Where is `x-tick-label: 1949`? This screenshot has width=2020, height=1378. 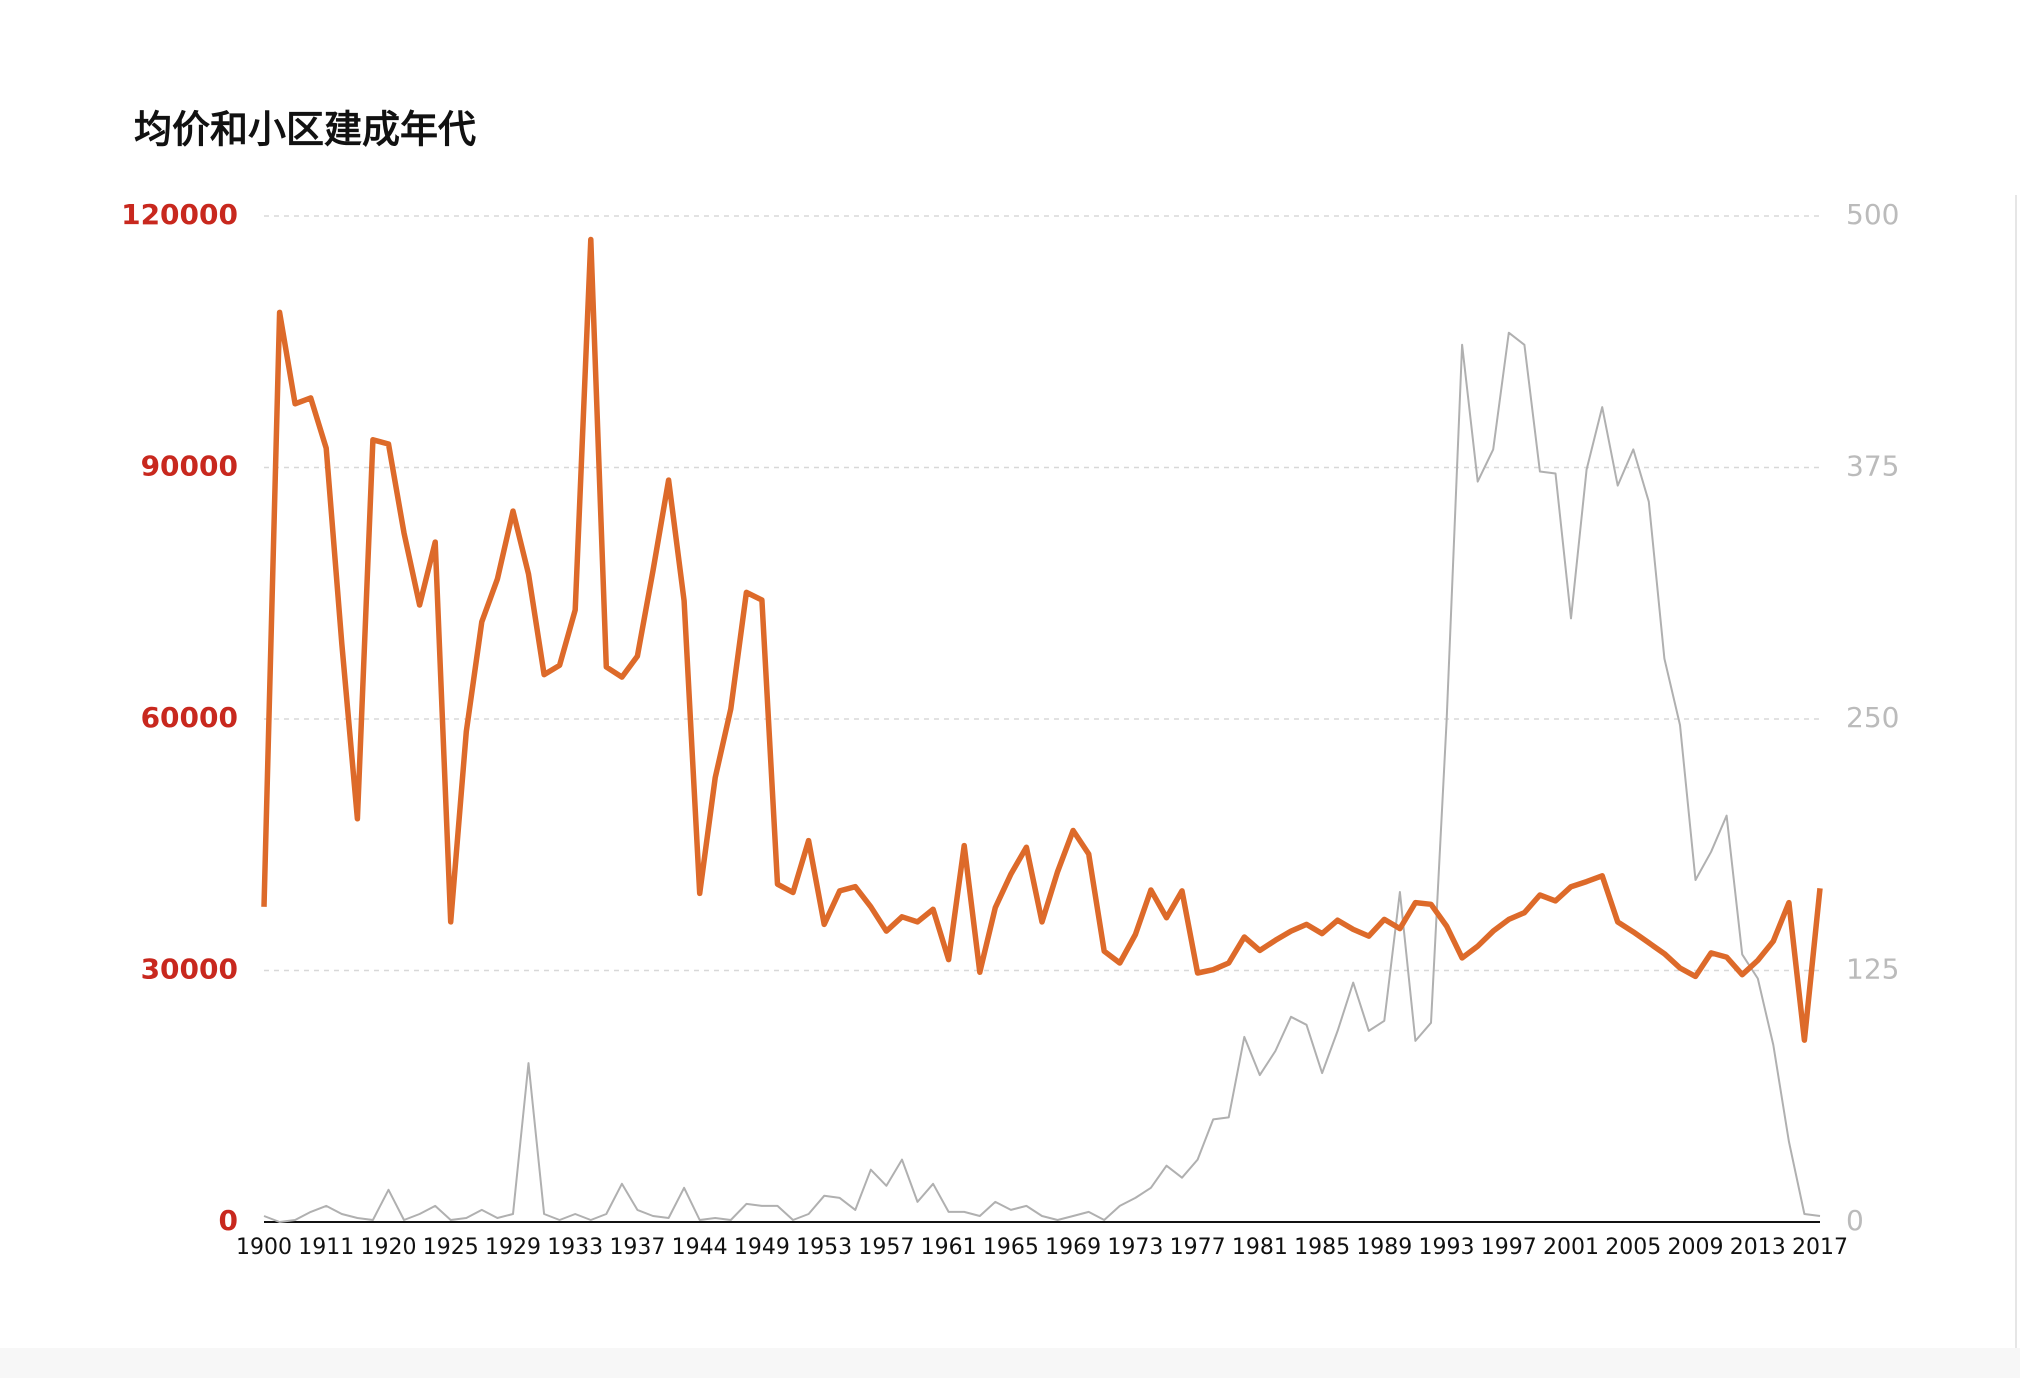
x-tick-label: 1949 is located at coordinates (762, 1247).